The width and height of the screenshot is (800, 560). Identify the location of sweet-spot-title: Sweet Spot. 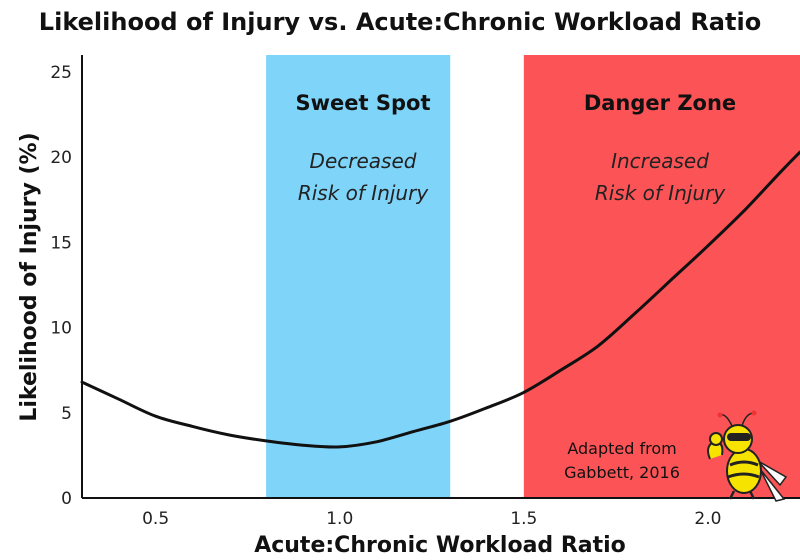
(363, 103).